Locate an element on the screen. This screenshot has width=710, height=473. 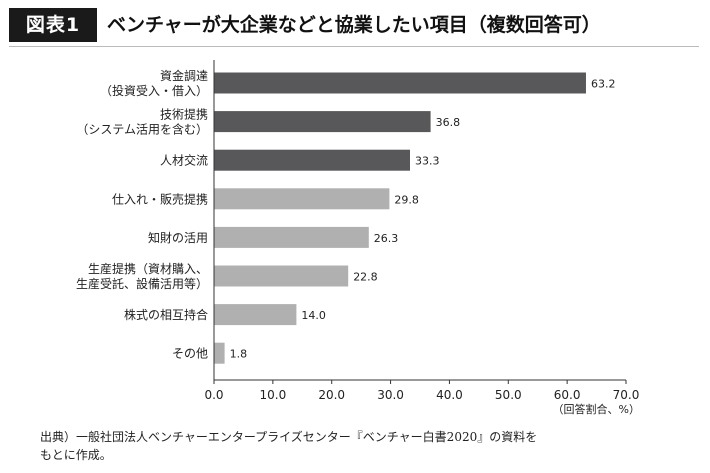
bar-value-label-1: 36.8 is located at coordinates (448, 122).